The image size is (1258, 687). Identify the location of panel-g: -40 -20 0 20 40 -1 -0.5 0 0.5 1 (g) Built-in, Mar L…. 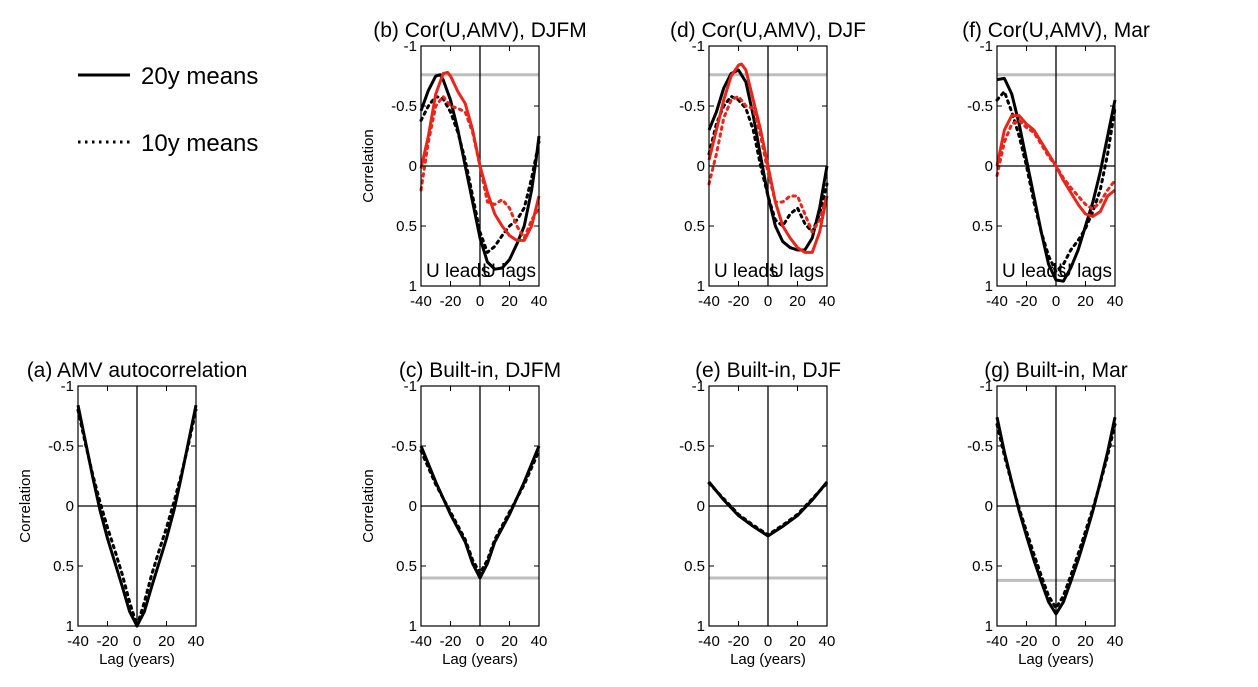
(1047, 513).